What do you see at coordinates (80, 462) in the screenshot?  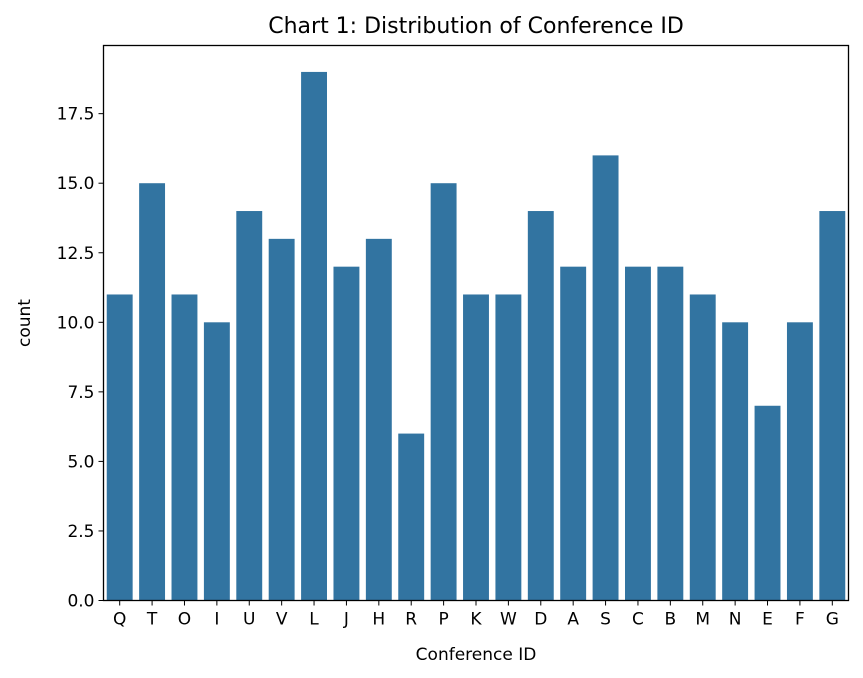 I see `y-tick-label: 5.0` at bounding box center [80, 462].